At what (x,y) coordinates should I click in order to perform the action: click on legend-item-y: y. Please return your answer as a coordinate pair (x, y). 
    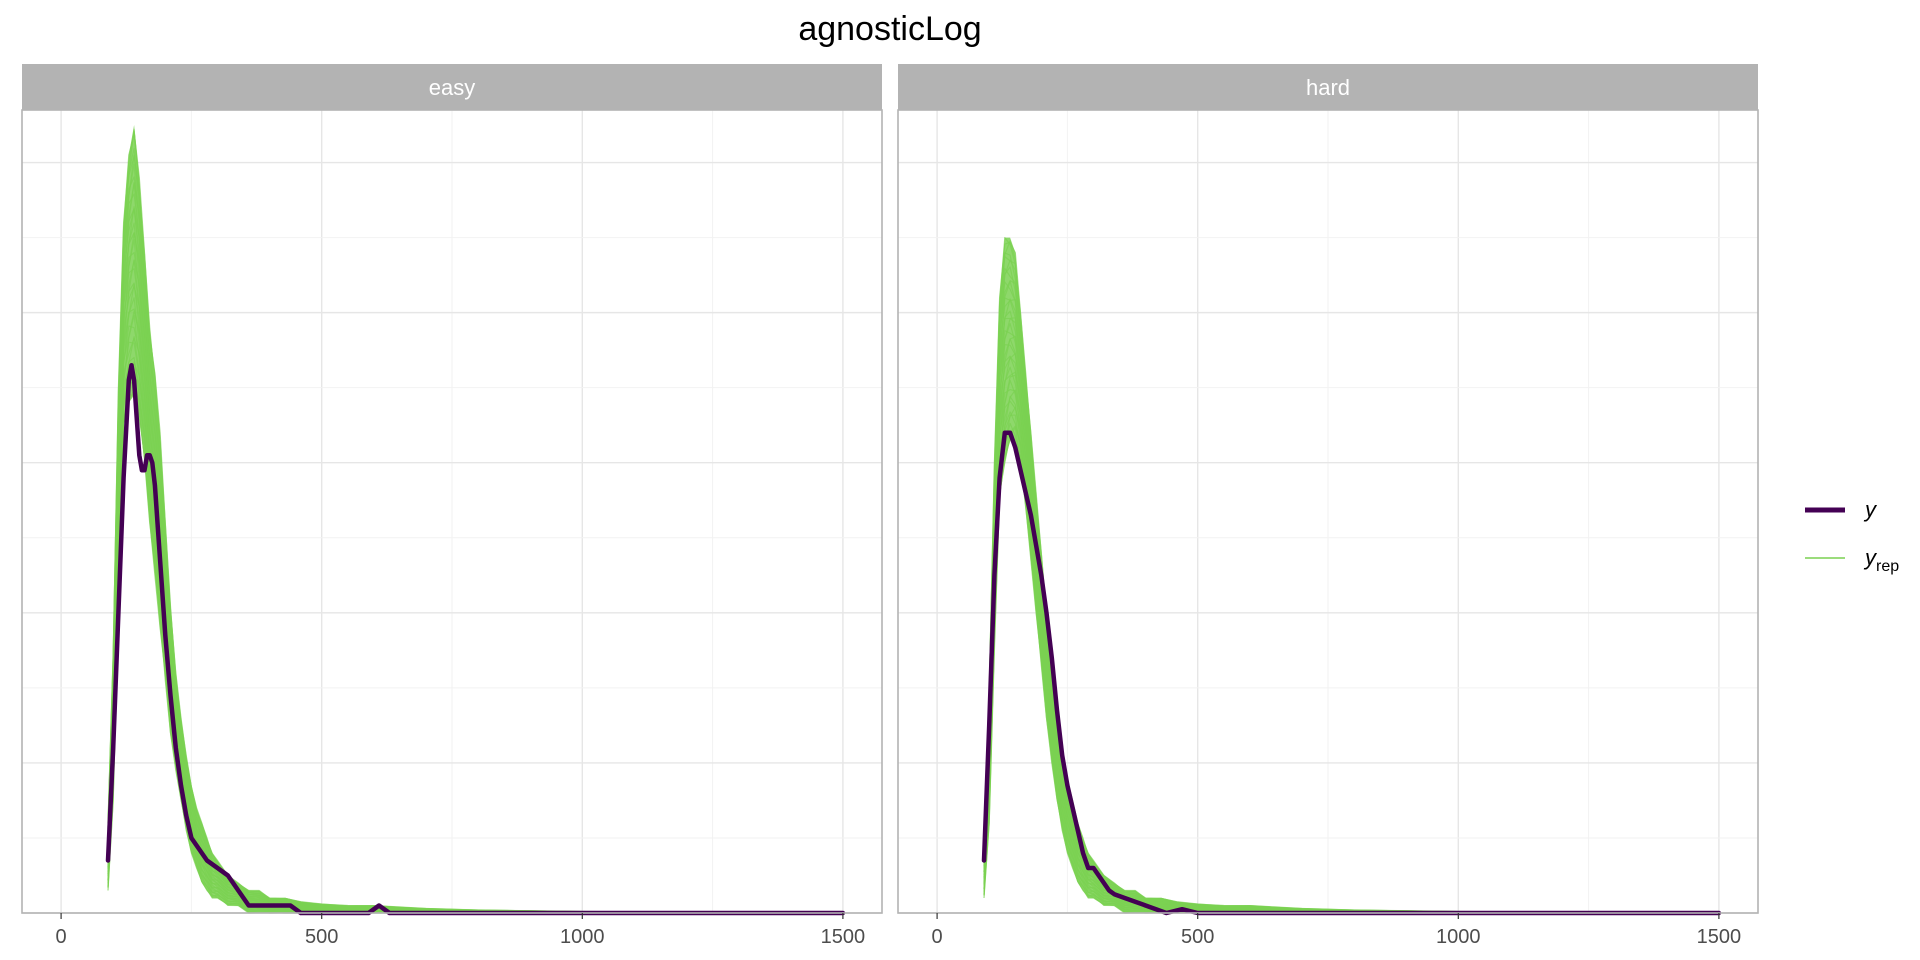
    Looking at the image, I should click on (1841, 509).